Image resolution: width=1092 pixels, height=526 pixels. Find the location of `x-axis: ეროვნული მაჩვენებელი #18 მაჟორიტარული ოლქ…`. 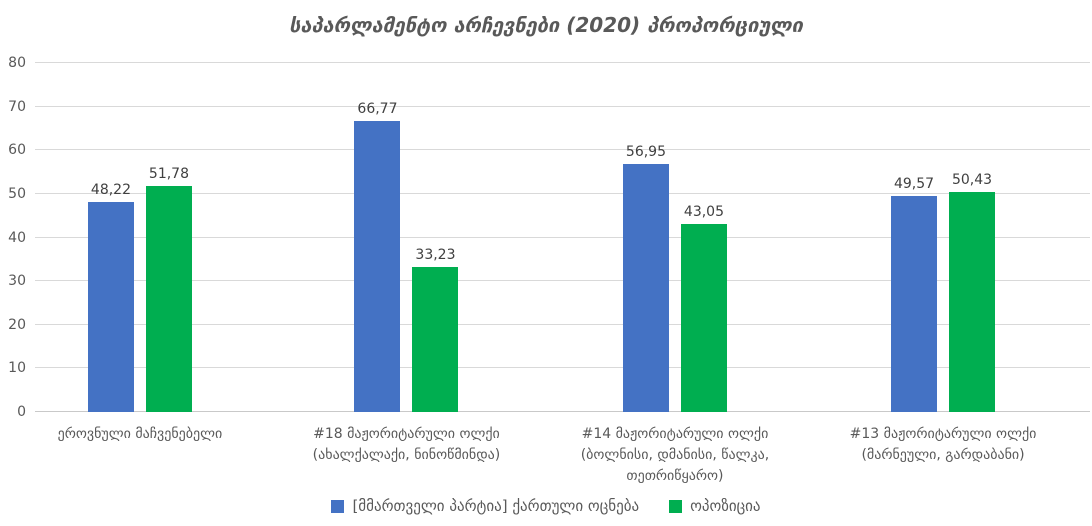

x-axis: ეროვნული მაჩვენებელი #18 მაჟორიტარული ოლქ… is located at coordinates (562, 459).